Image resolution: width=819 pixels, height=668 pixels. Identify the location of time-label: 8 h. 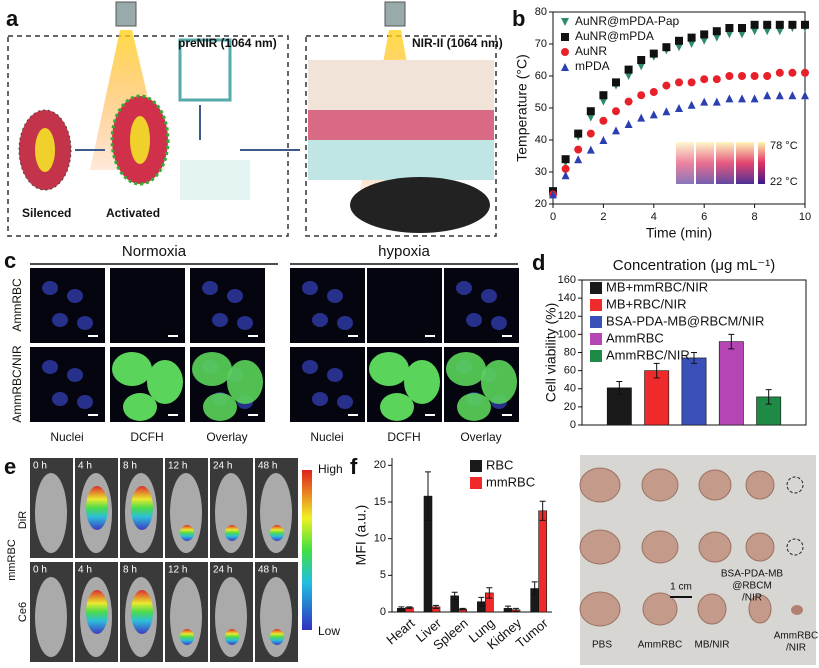
(130, 570).